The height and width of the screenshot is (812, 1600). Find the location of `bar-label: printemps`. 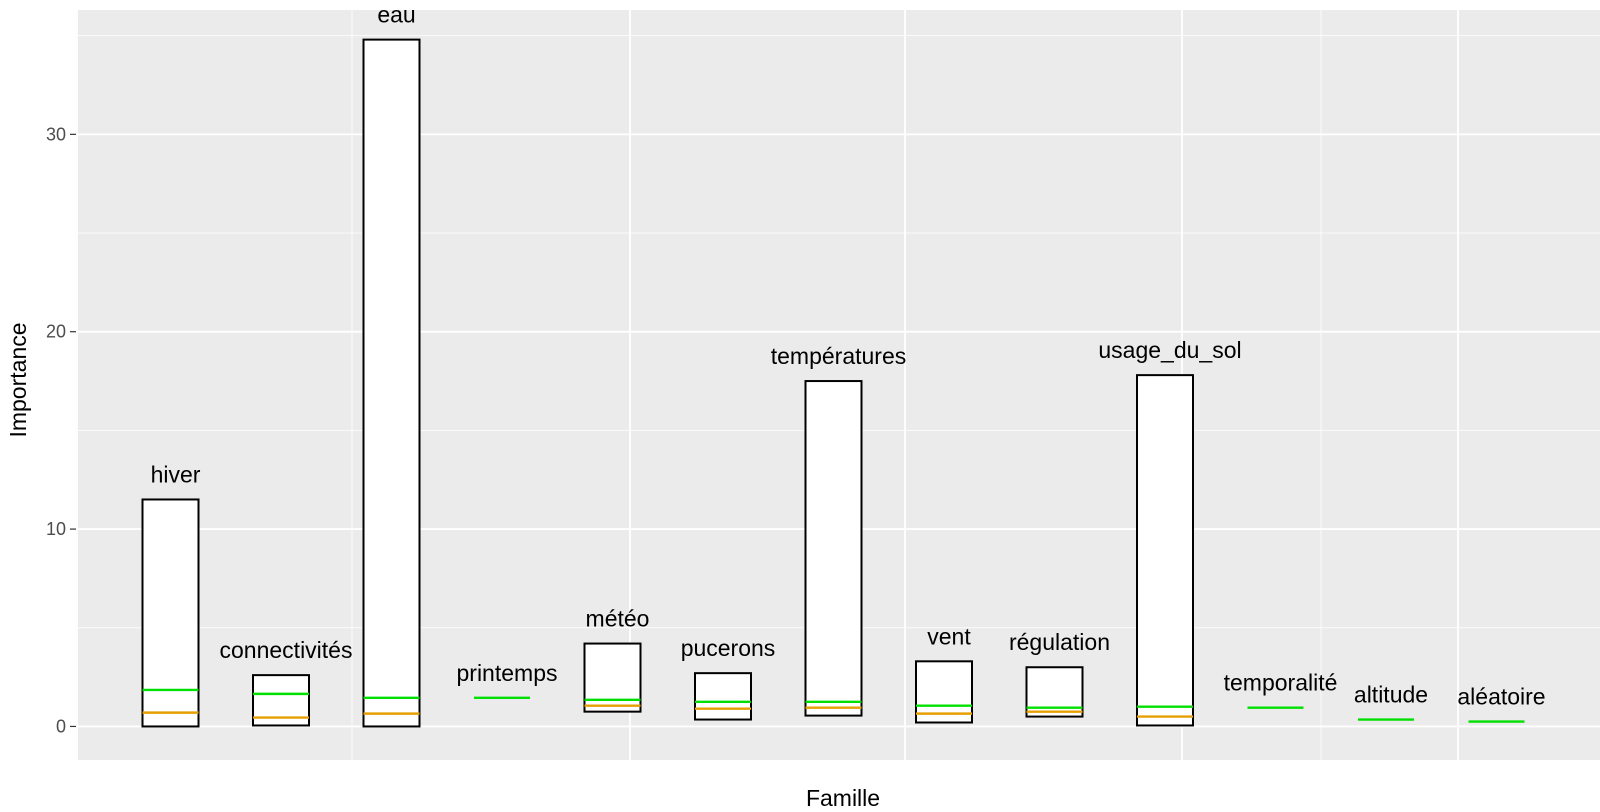

bar-label: printemps is located at coordinates (507, 673).